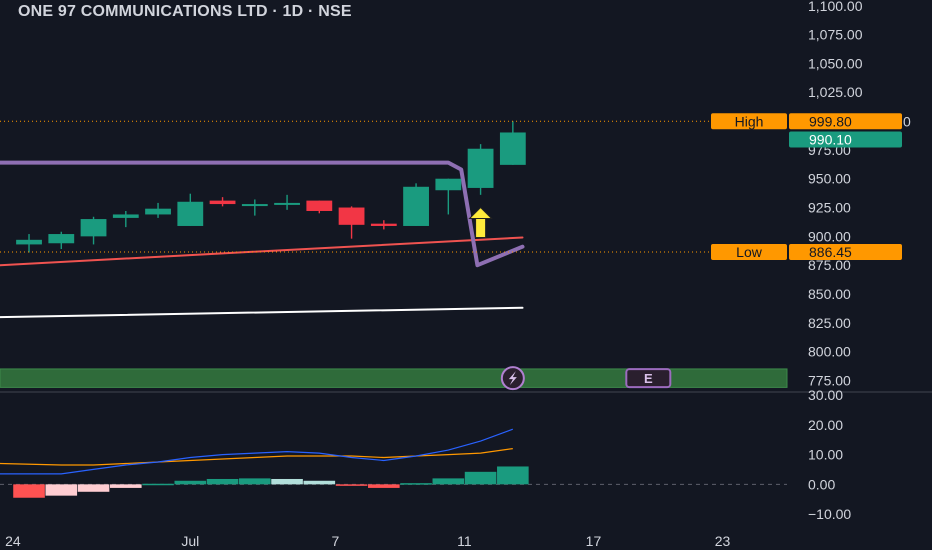  Describe the element at coordinates (829, 352) in the screenshot. I see `price-tick-label: 800.00` at that location.